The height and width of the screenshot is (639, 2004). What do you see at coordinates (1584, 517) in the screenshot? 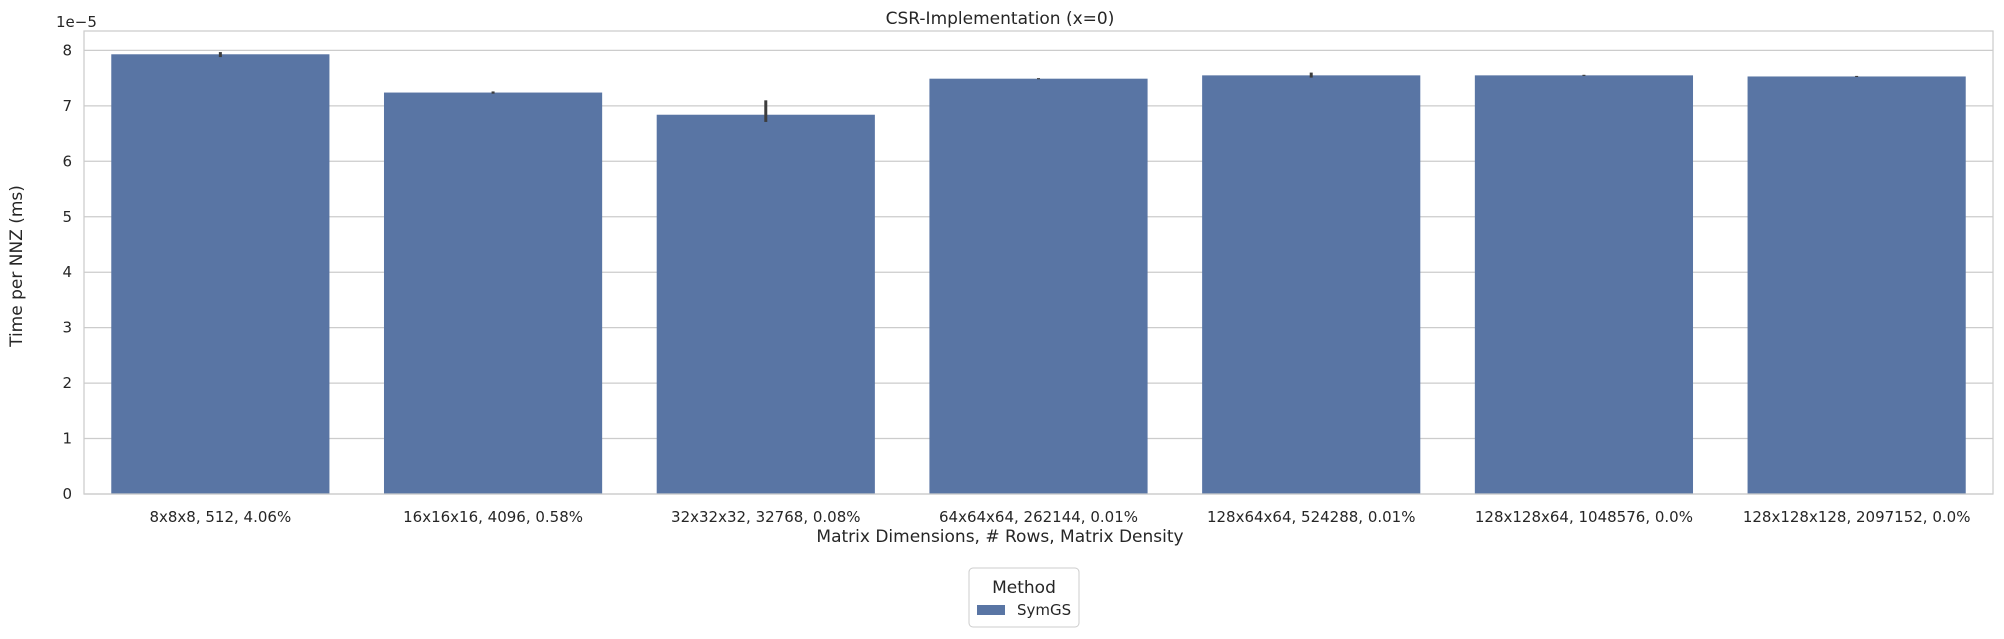
I see `x-tick-label: 128x128x64, 1048576, 0.0%` at bounding box center [1584, 517].